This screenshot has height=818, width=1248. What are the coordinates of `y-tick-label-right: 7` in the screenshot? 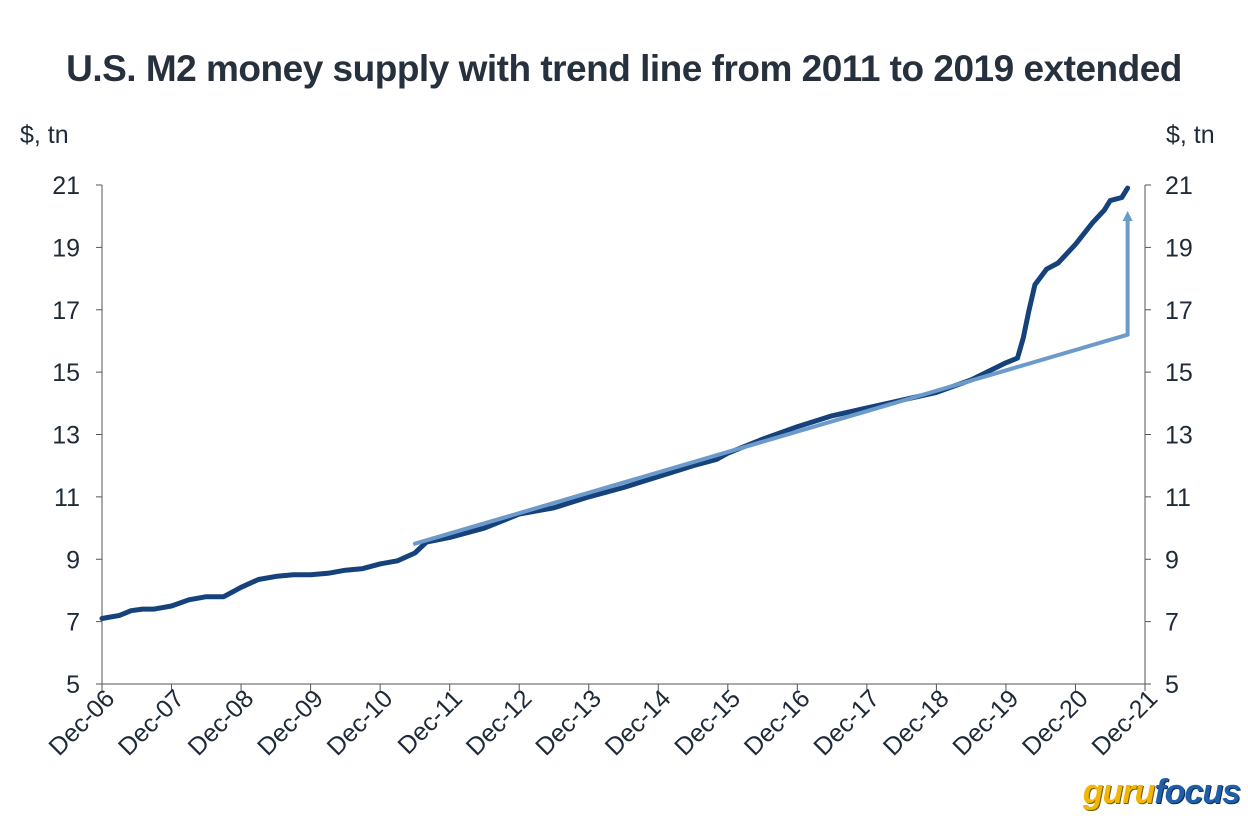 It's located at (1172, 623).